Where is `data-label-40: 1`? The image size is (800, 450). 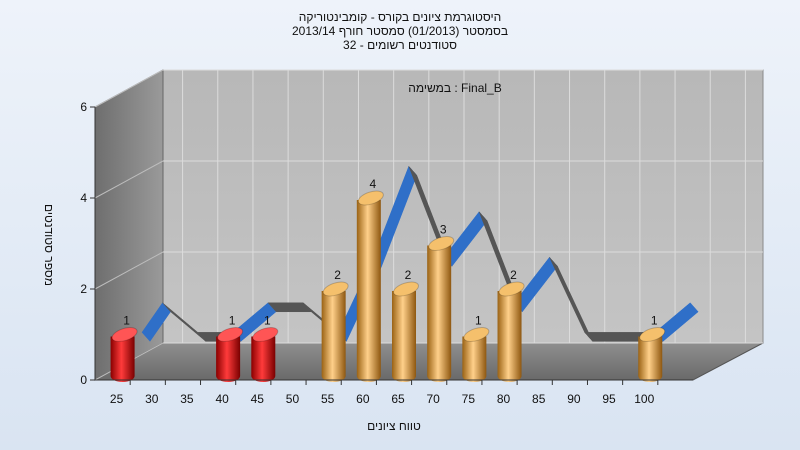
data-label-40: 1 is located at coordinates (232, 321).